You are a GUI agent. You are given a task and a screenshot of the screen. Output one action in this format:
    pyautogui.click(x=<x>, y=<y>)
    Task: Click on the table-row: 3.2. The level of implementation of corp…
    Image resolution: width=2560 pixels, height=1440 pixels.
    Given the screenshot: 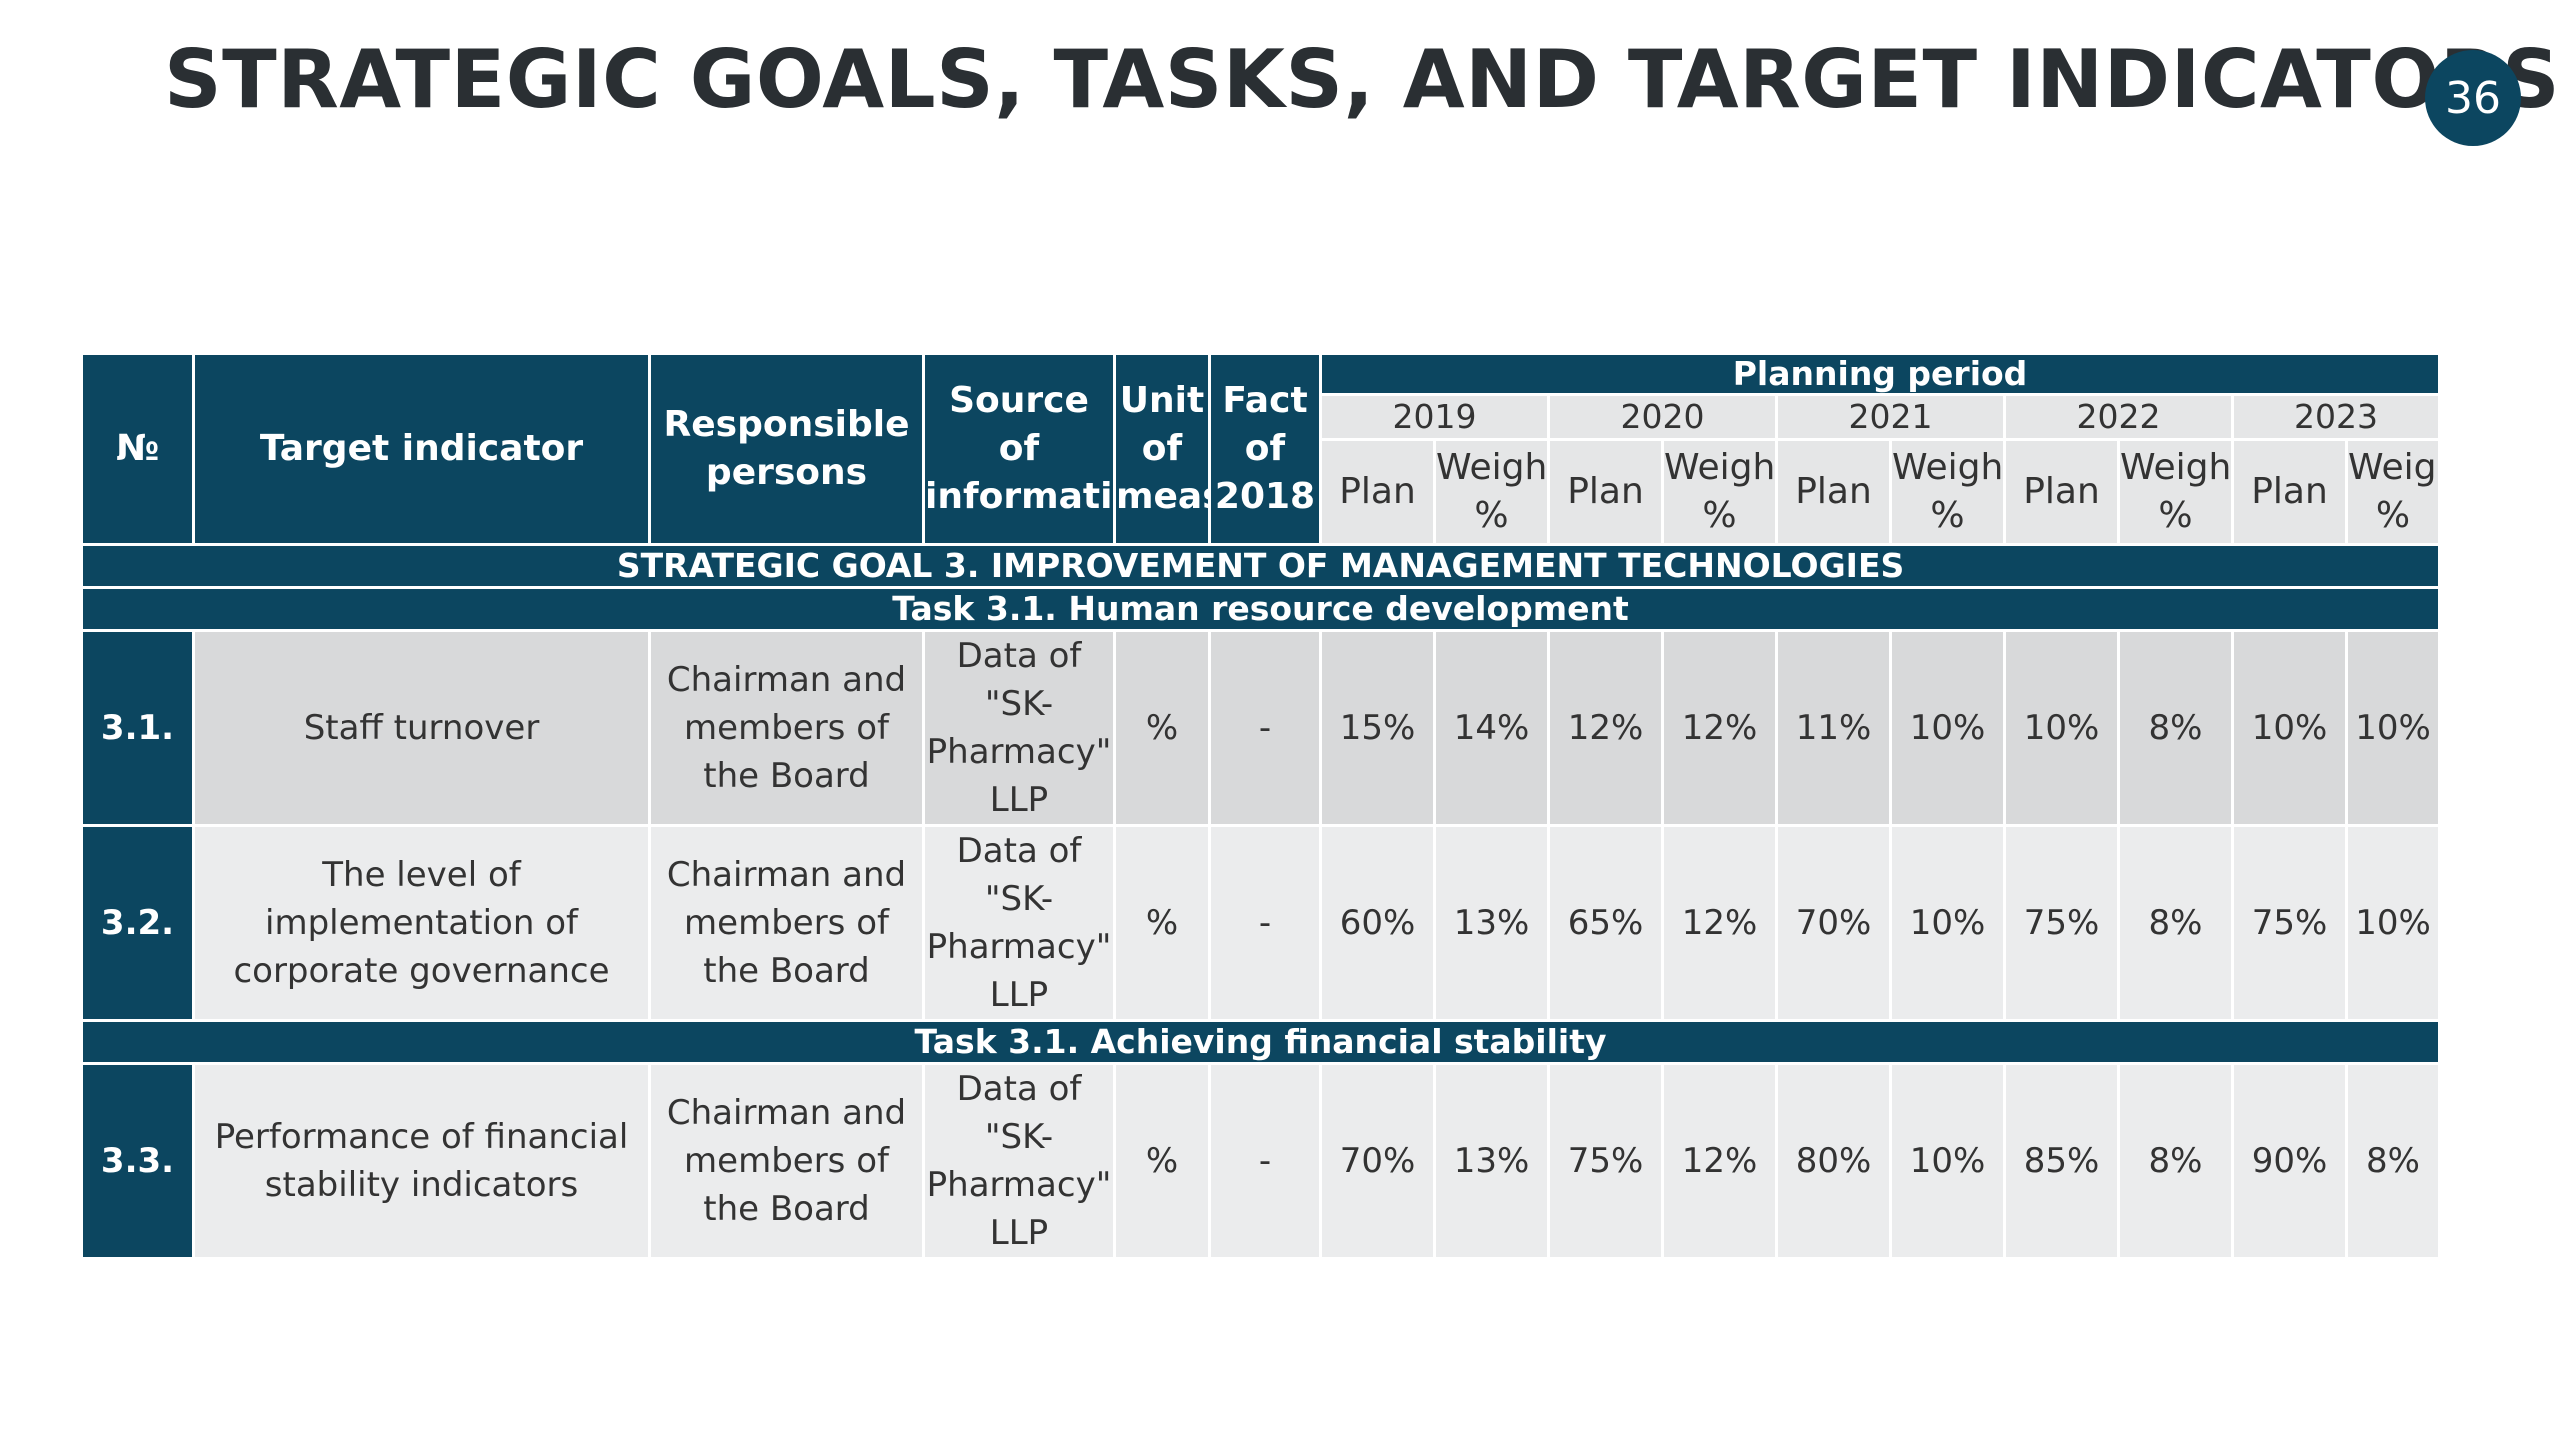 What is the action you would take?
    pyautogui.click(x=1261, y=923)
    